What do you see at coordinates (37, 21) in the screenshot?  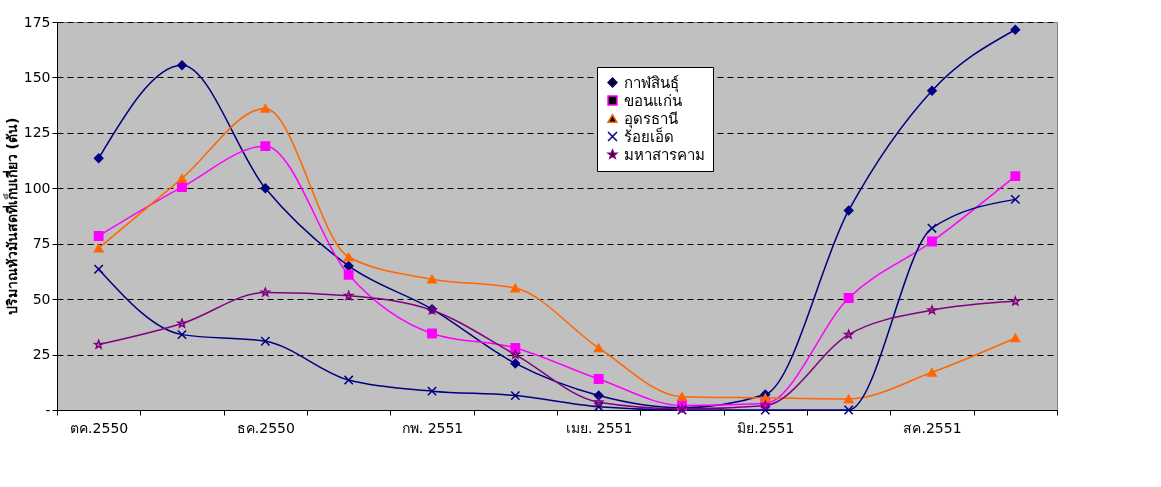 I see `y-tick-label: 175` at bounding box center [37, 21].